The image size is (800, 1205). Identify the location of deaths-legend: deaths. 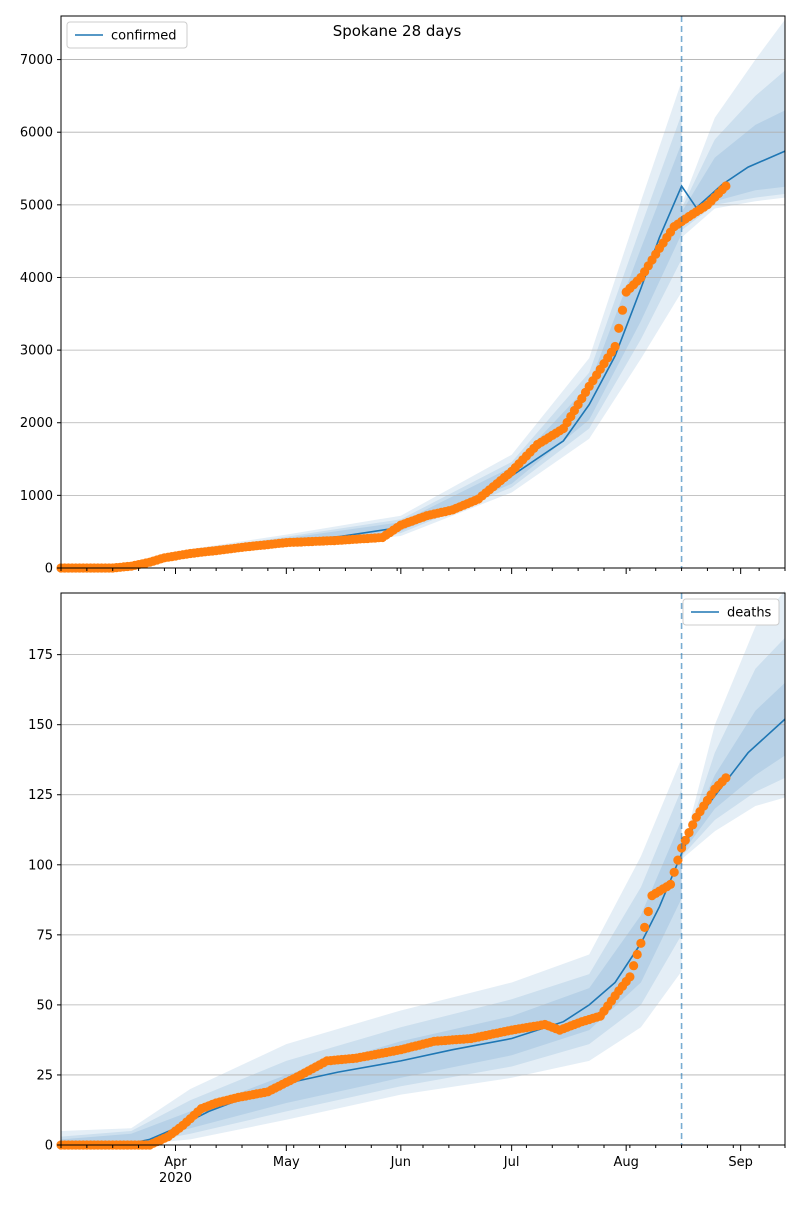
(731, 612).